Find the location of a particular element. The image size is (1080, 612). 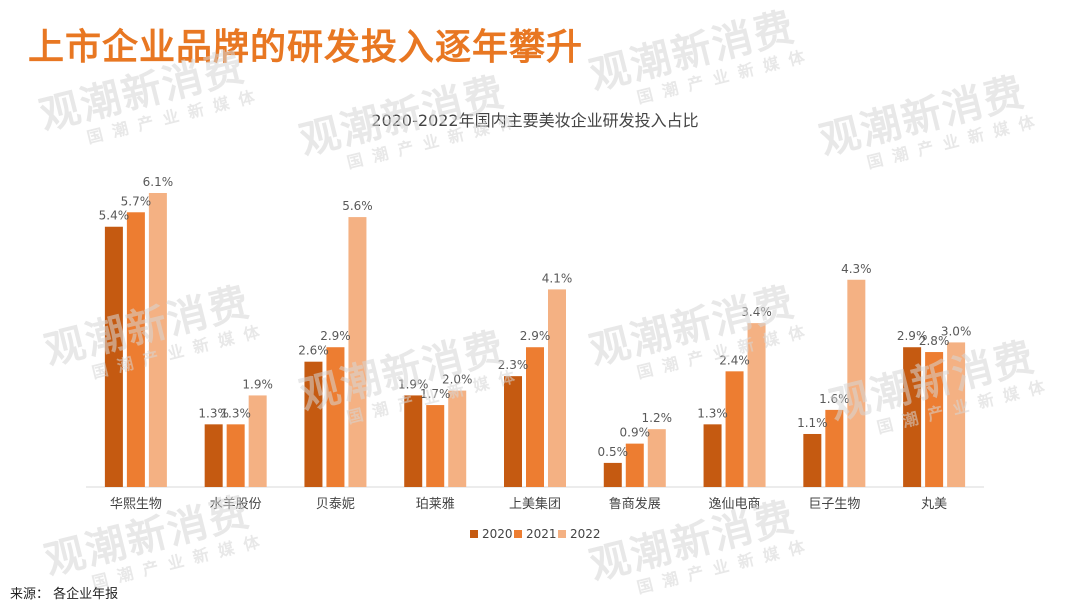

data-label: 2.8% is located at coordinates (934, 341).